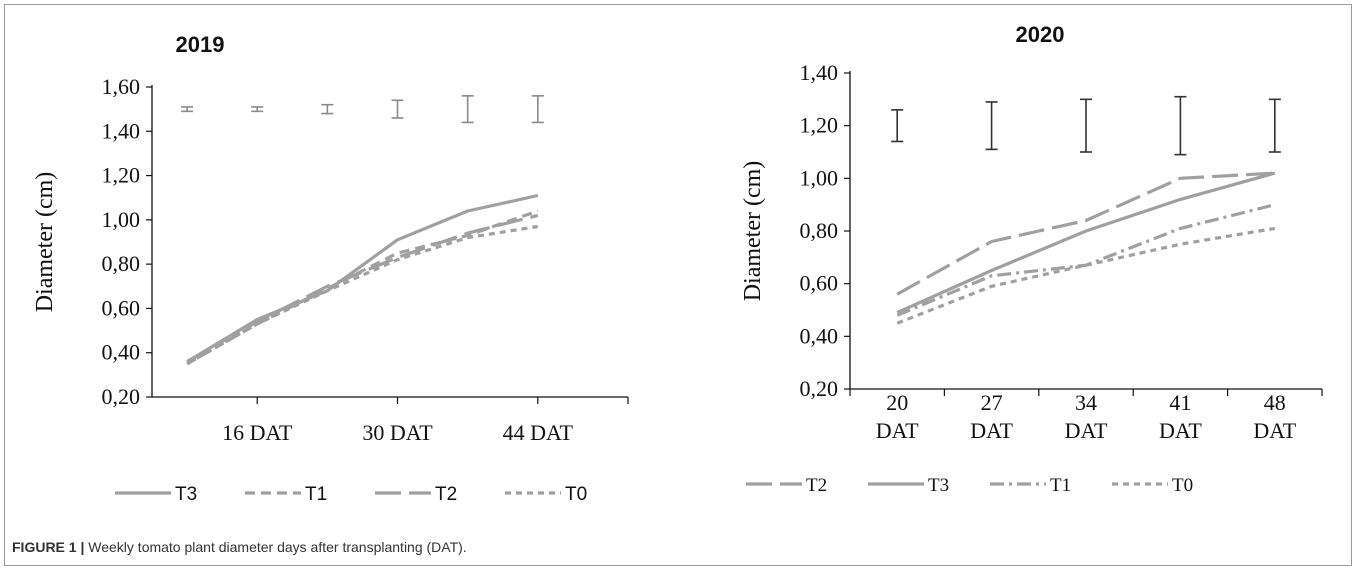  What do you see at coordinates (897, 416) in the screenshot?
I see `x-tick-label: 20 DAT` at bounding box center [897, 416].